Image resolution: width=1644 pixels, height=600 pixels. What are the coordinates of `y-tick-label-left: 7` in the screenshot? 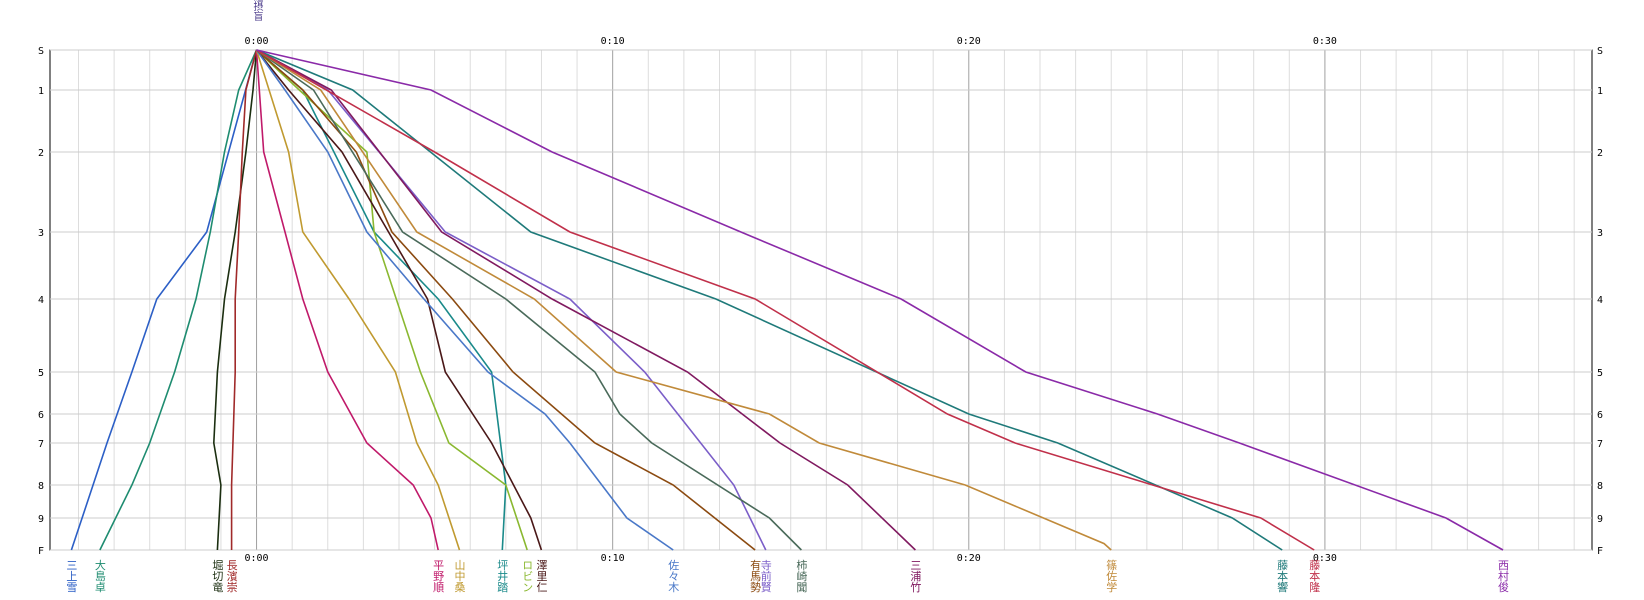 It's located at (41, 444).